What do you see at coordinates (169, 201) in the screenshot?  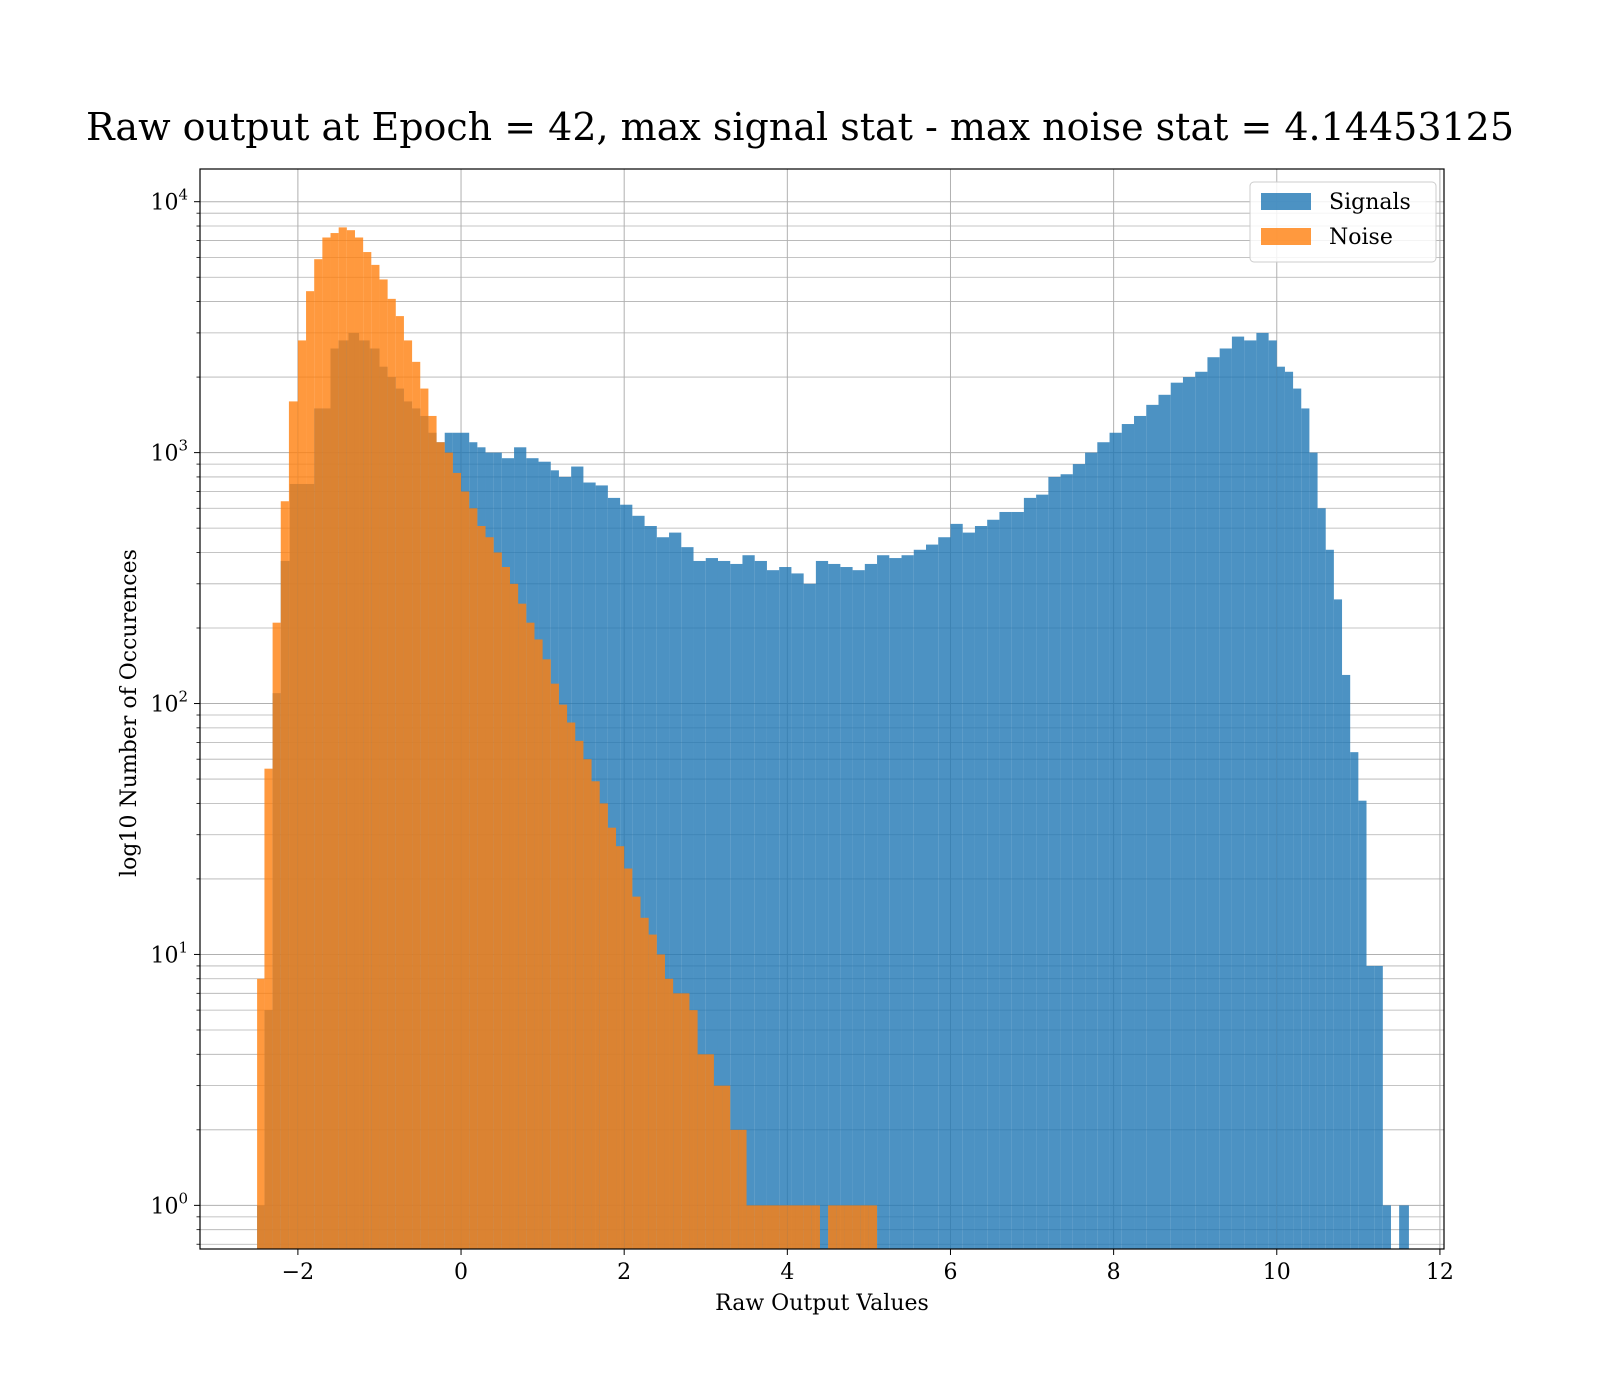 I see `y-tick-label: 10⁴` at bounding box center [169, 201].